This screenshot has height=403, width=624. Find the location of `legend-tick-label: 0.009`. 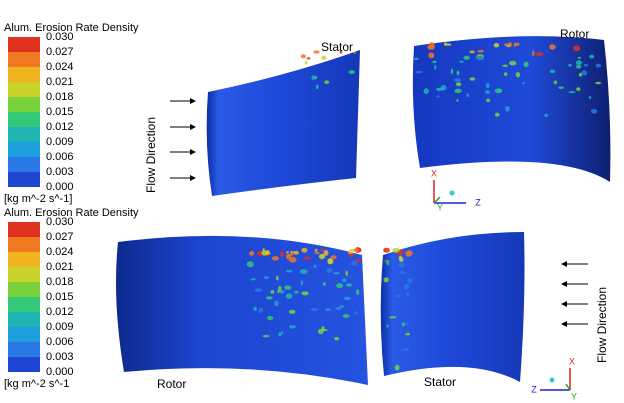

legend-tick-label: 0.009 is located at coordinates (60, 142).